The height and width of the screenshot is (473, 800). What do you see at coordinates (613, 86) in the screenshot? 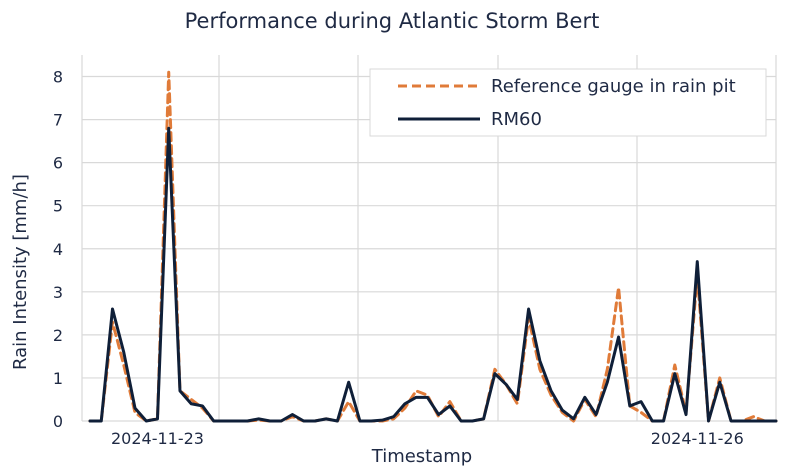
I see `legend-label-reference: Reference gauge in rain pit` at bounding box center [613, 86].